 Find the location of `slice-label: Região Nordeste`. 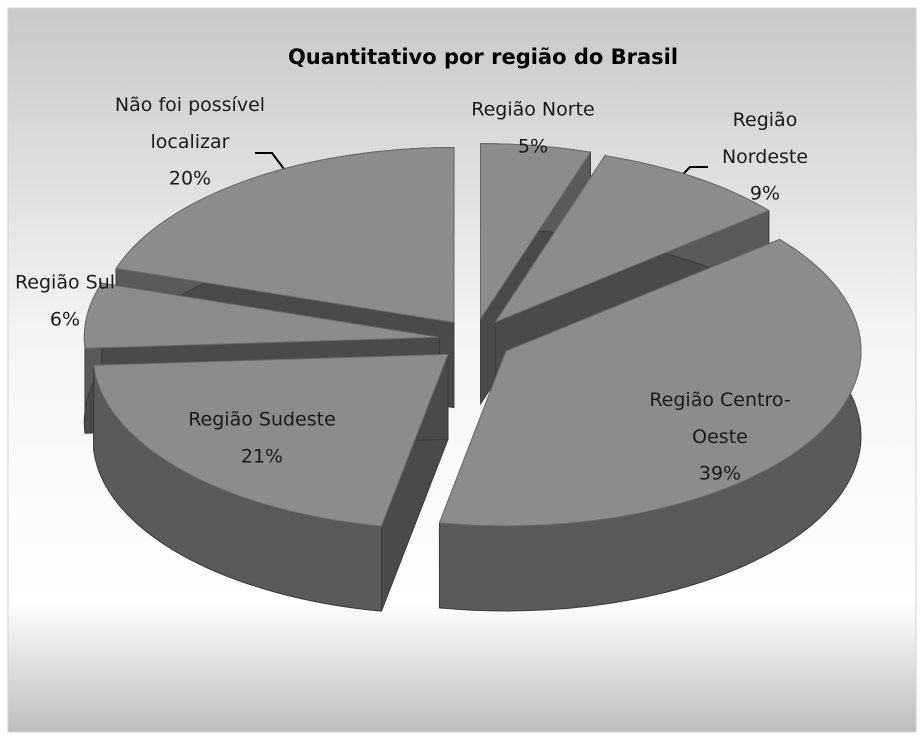

slice-label: Região Nordeste is located at coordinates (765, 138).